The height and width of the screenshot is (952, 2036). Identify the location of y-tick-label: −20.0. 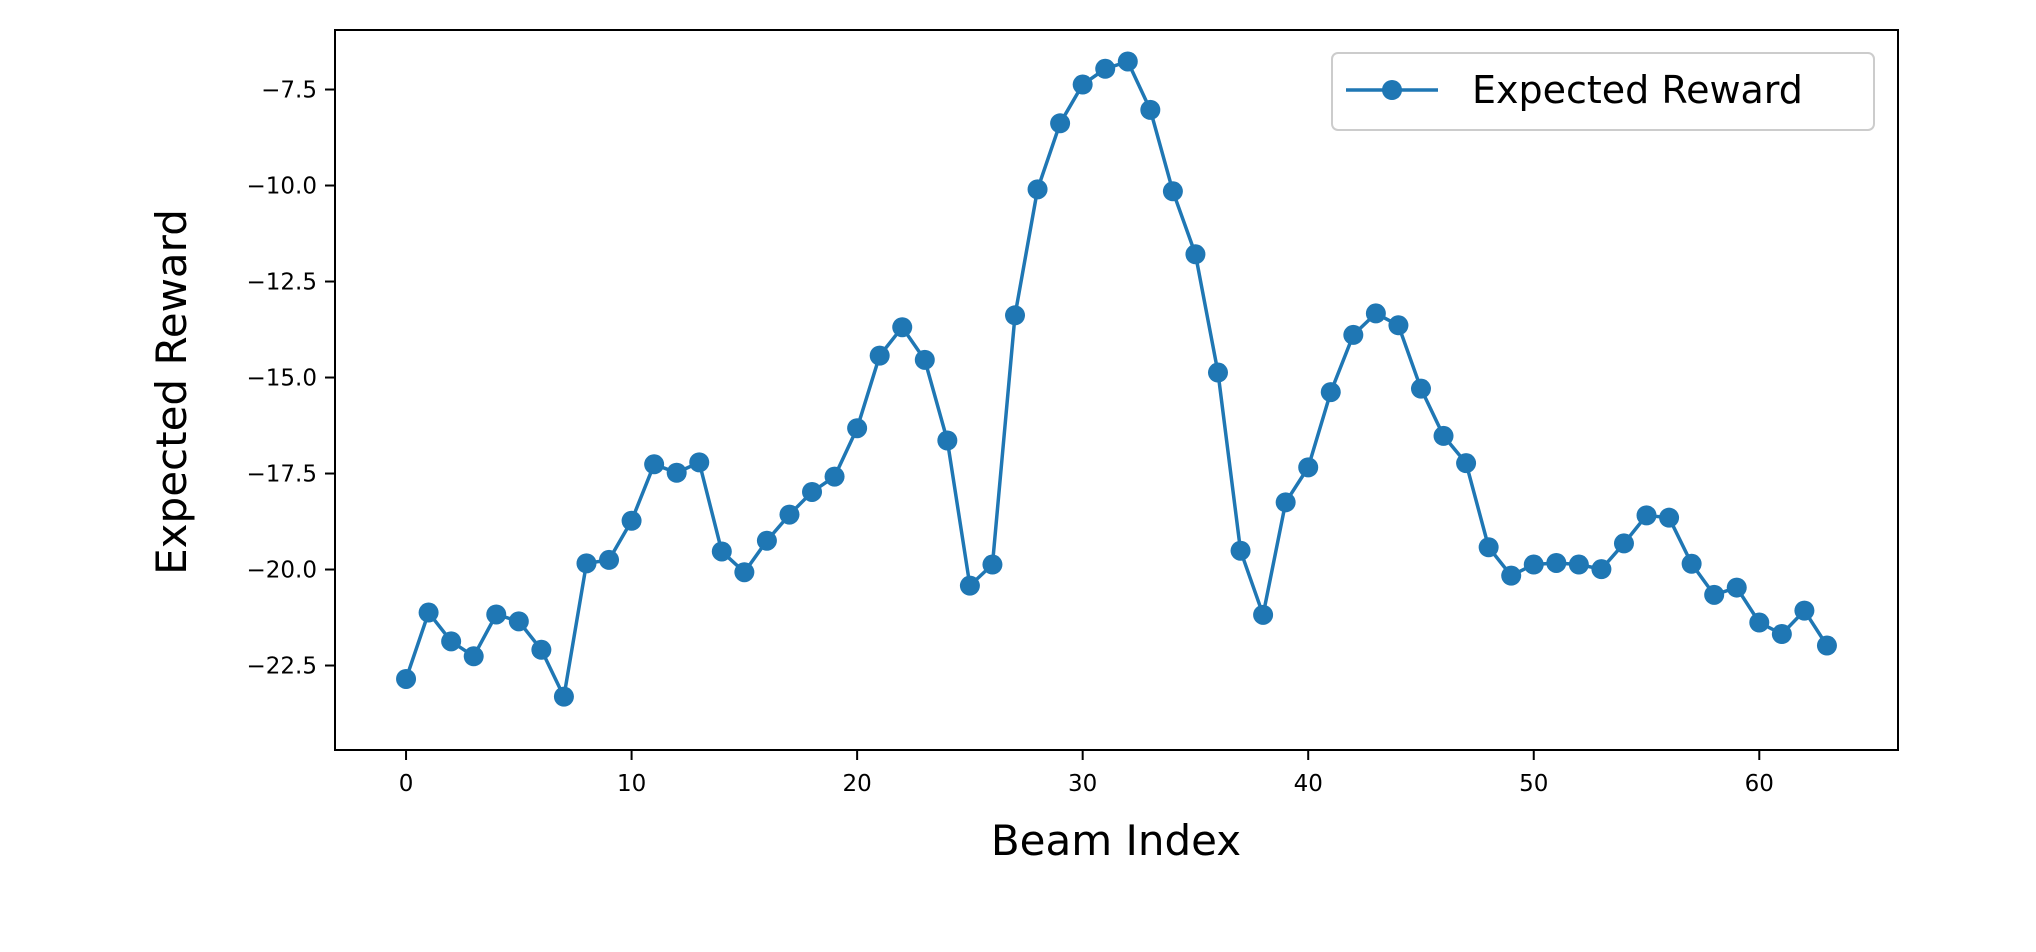
(282, 571).